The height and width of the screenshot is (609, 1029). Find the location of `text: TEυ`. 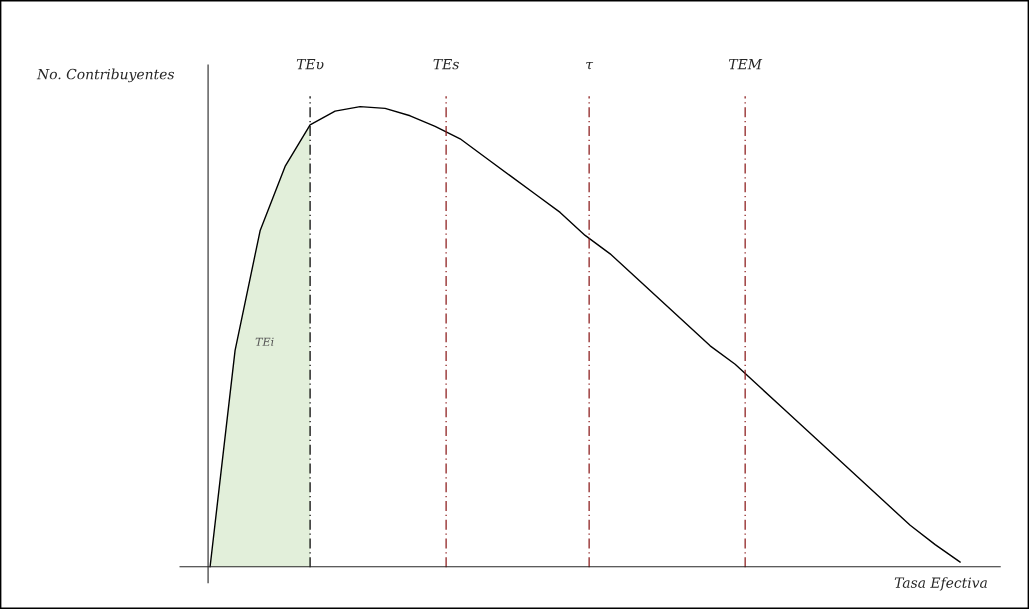

text: TEυ is located at coordinates (310, 64).